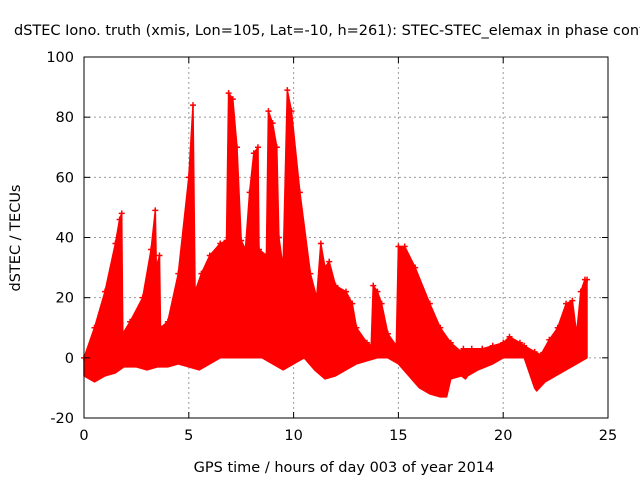 This screenshot has height=480, width=640. I want to click on x-tick-label: 5, so click(188, 436).